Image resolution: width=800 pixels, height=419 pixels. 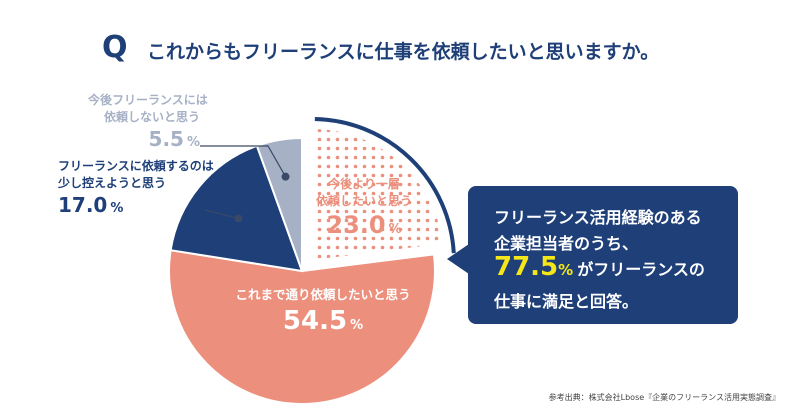 I want to click on label-as-before: これまで通り依頼したいと思う 54.5%, so click(x=323, y=312).